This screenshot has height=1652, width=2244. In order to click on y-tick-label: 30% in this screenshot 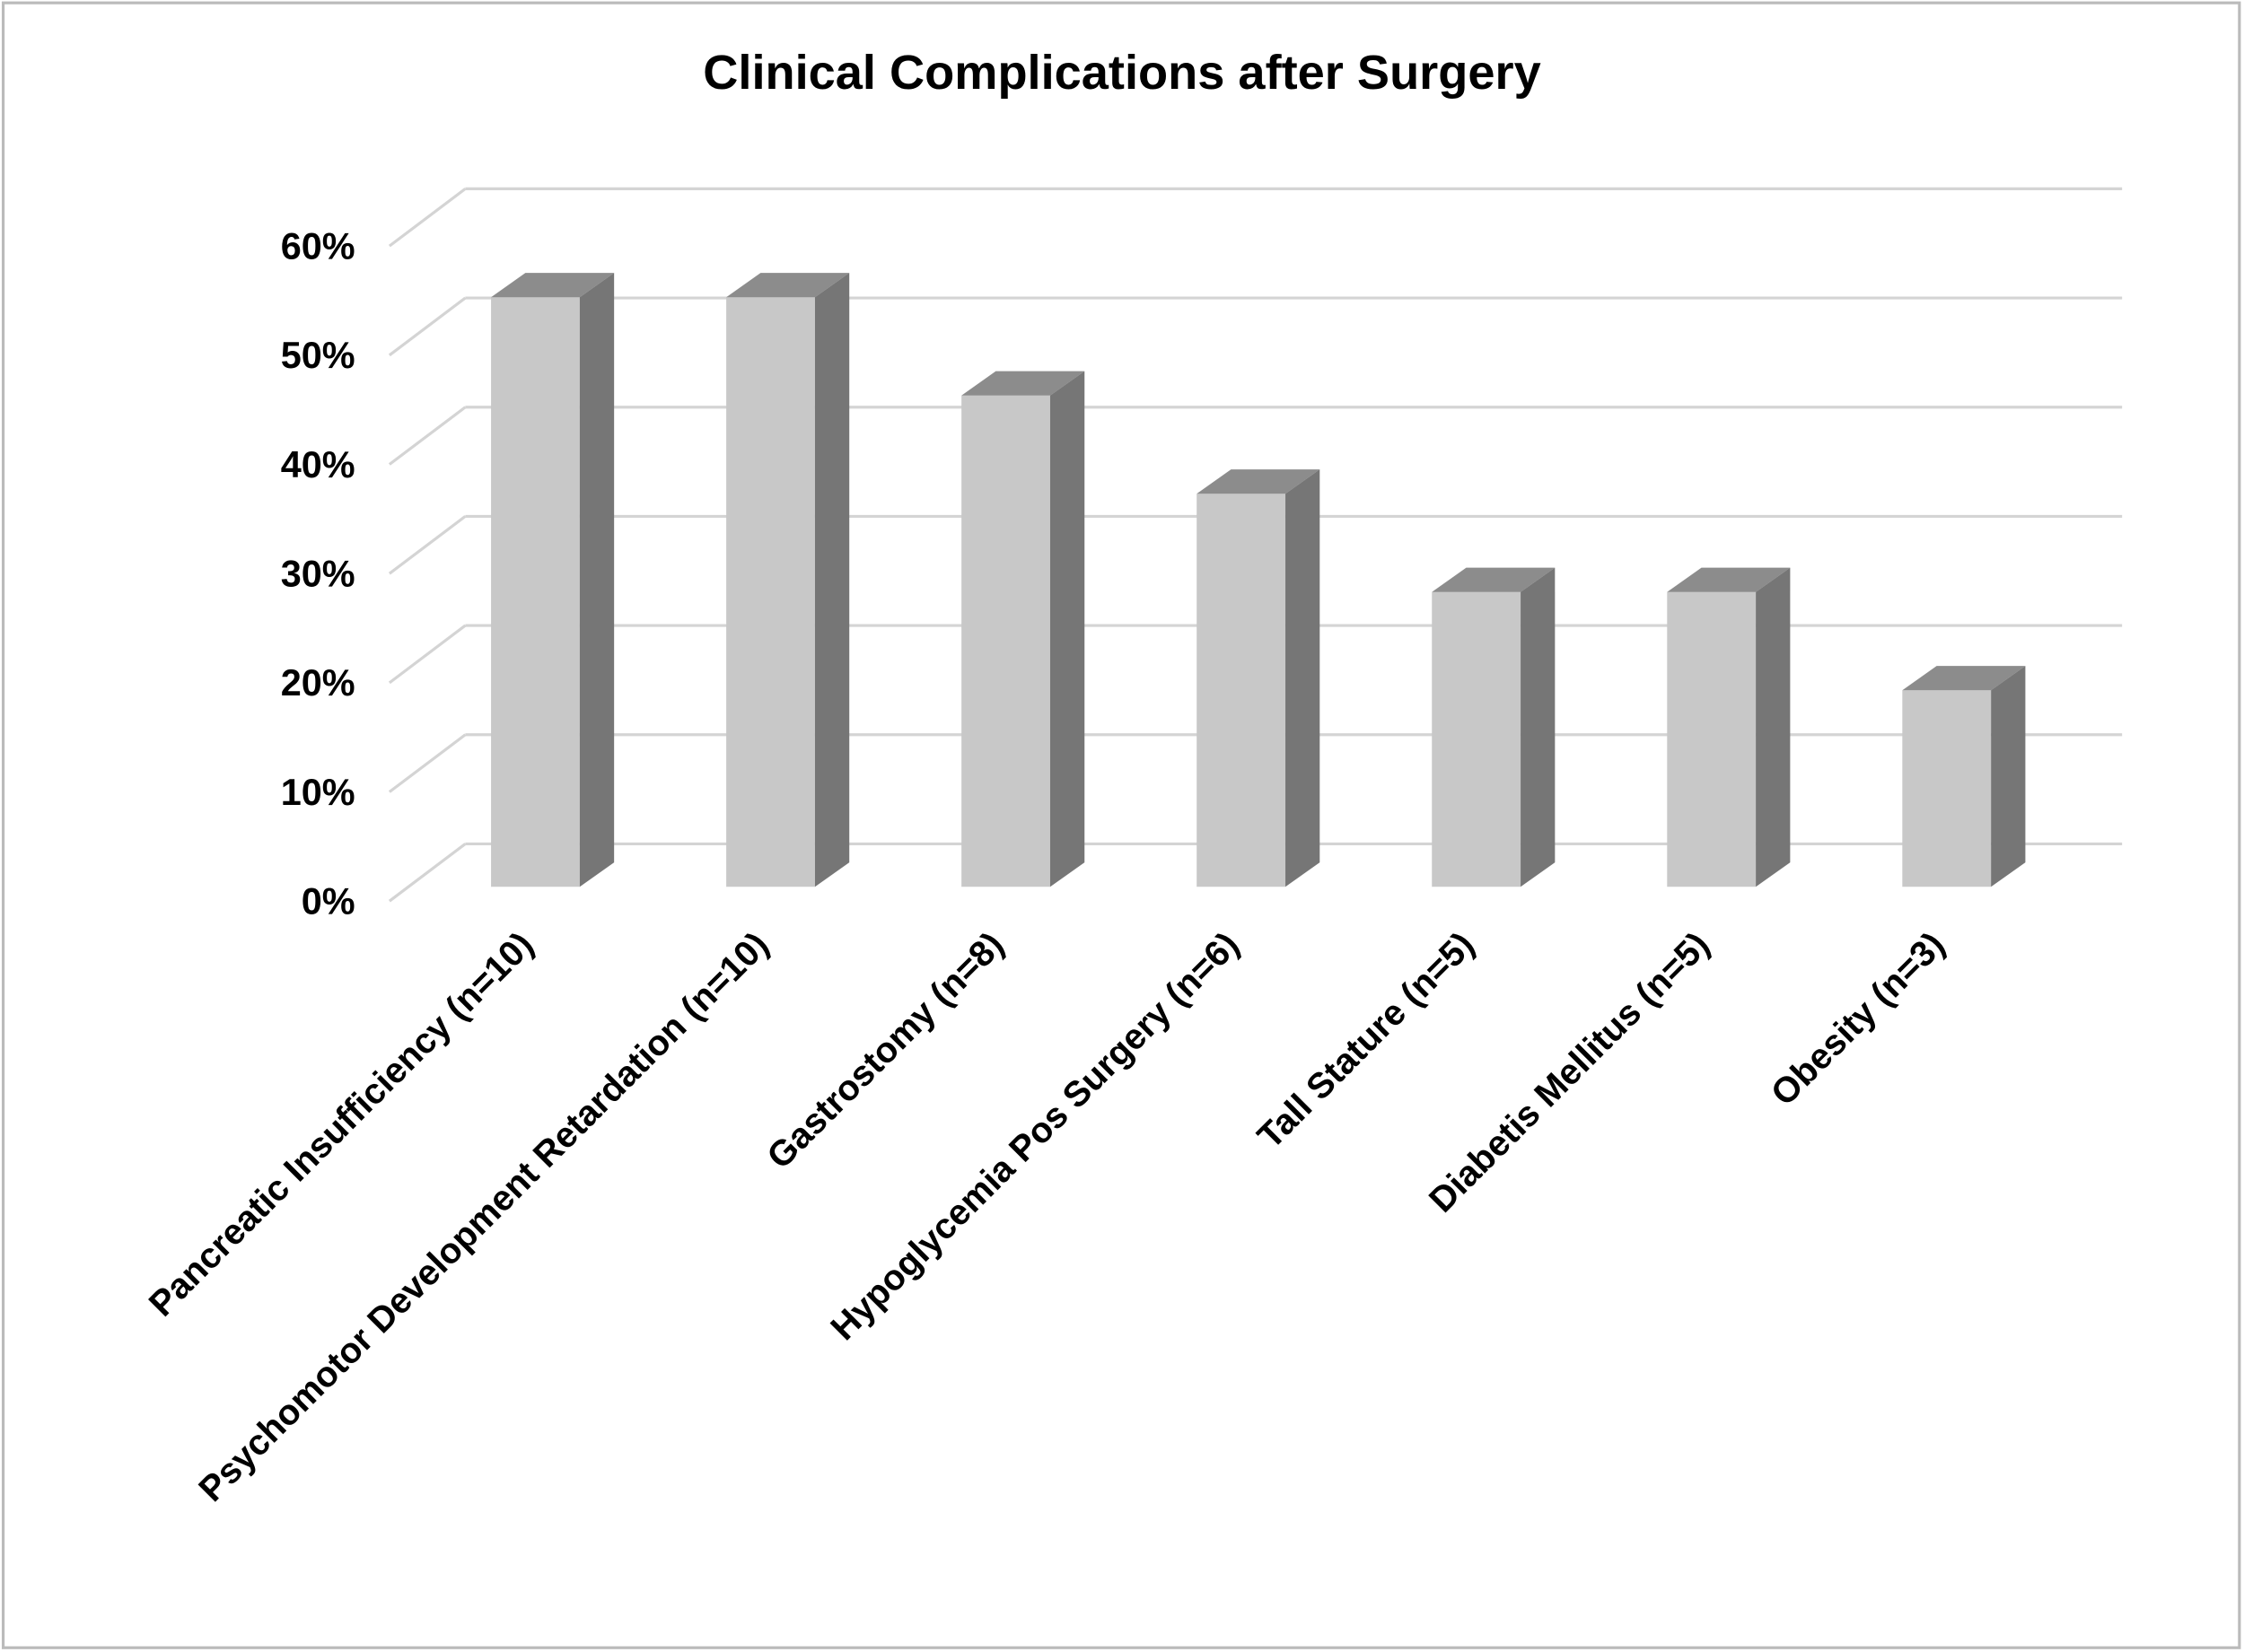, I will do `click(318, 574)`.